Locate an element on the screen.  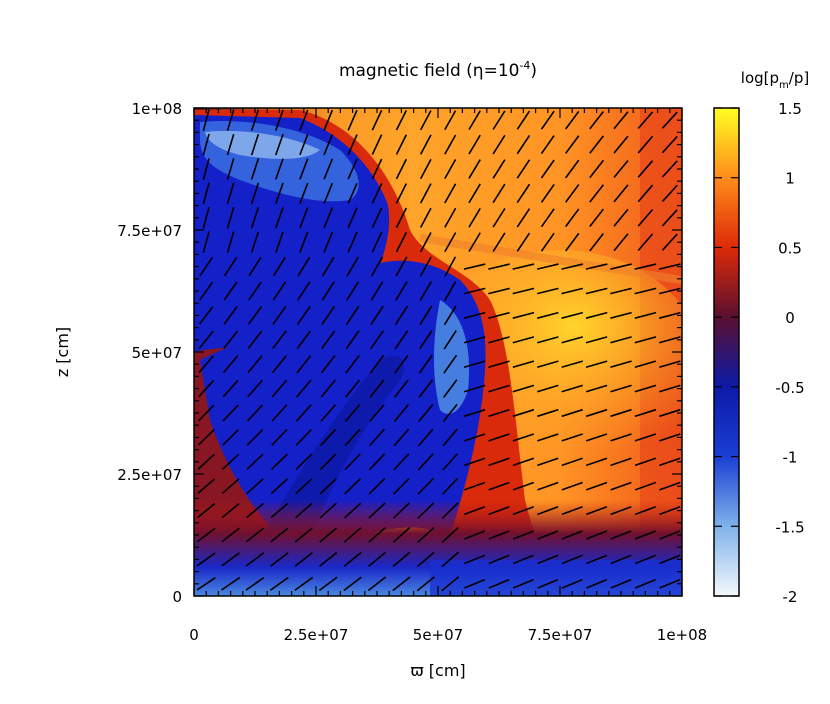
y-tick-label: 0 is located at coordinates (177, 597).